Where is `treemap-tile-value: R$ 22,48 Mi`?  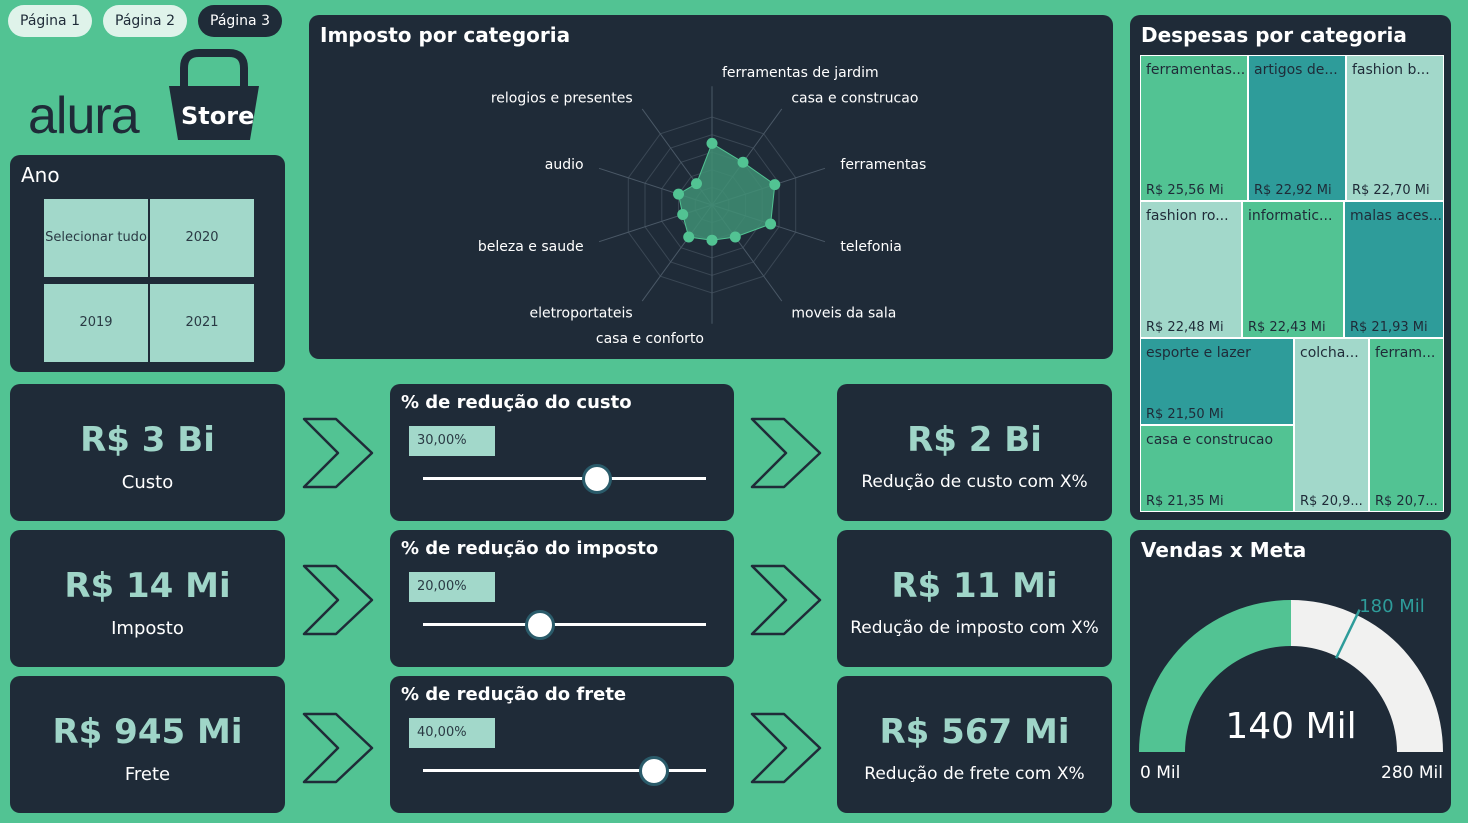 treemap-tile-value: R$ 22,48 Mi is located at coordinates (1185, 327).